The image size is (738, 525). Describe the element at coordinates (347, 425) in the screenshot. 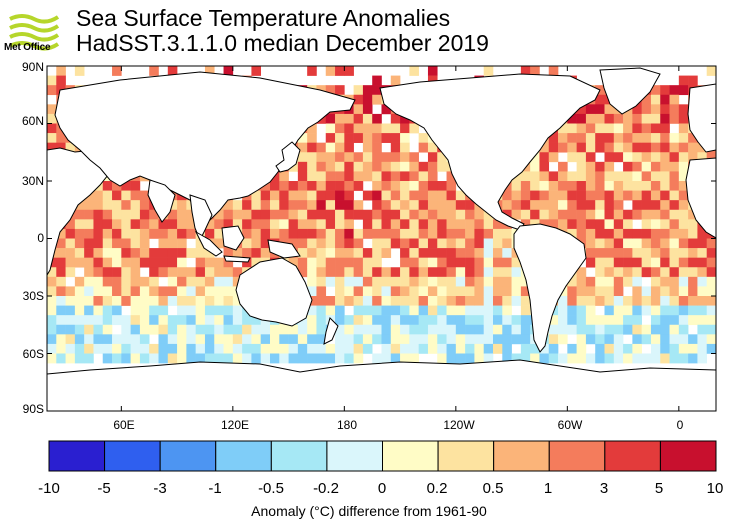

I see `lon-label-180: 180` at that location.